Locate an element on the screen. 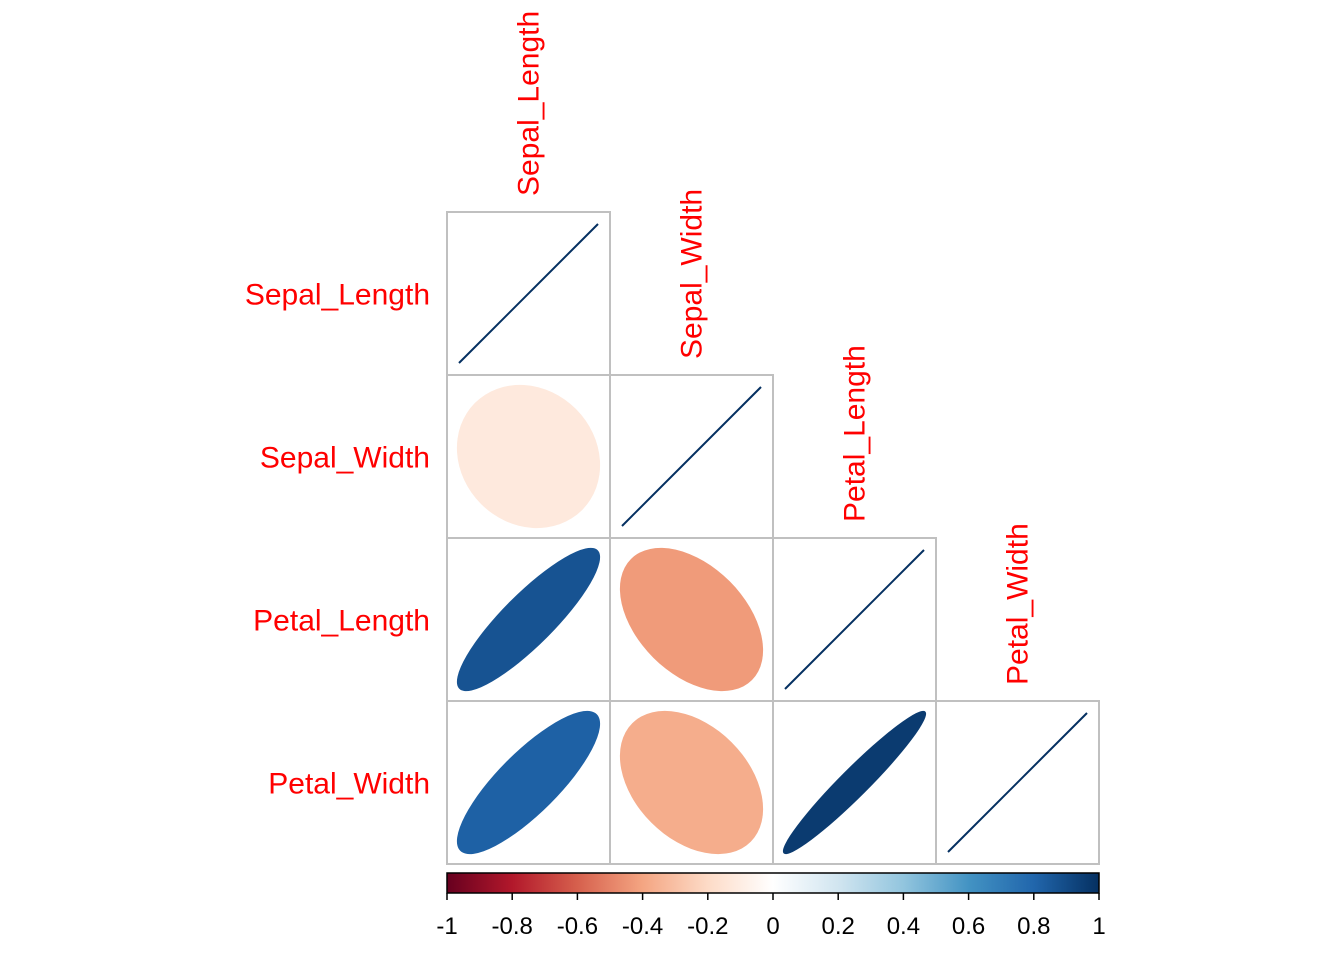  cell-Petal_Length-Petal_Length is located at coordinates (854, 619).